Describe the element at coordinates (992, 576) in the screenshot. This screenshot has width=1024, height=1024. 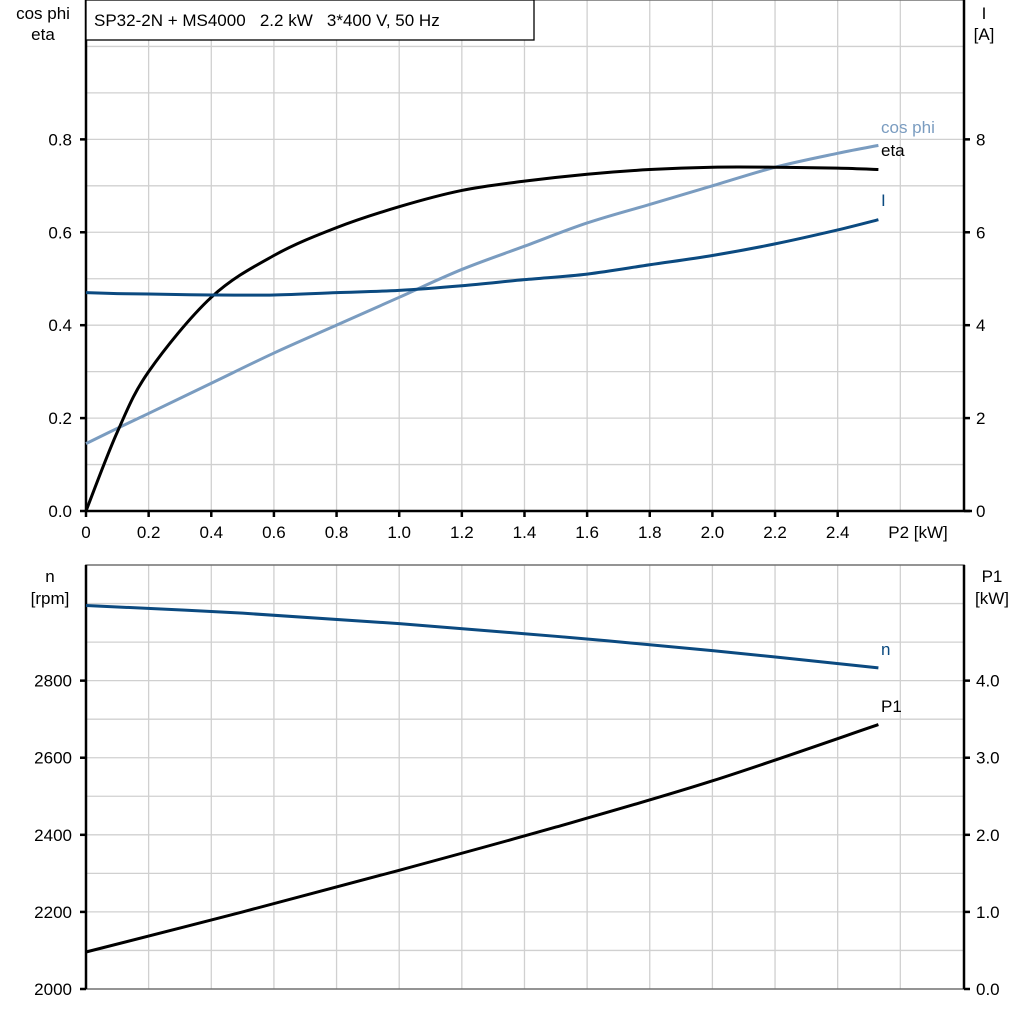
I see `bottom-right-axis-label-1: P1` at that location.